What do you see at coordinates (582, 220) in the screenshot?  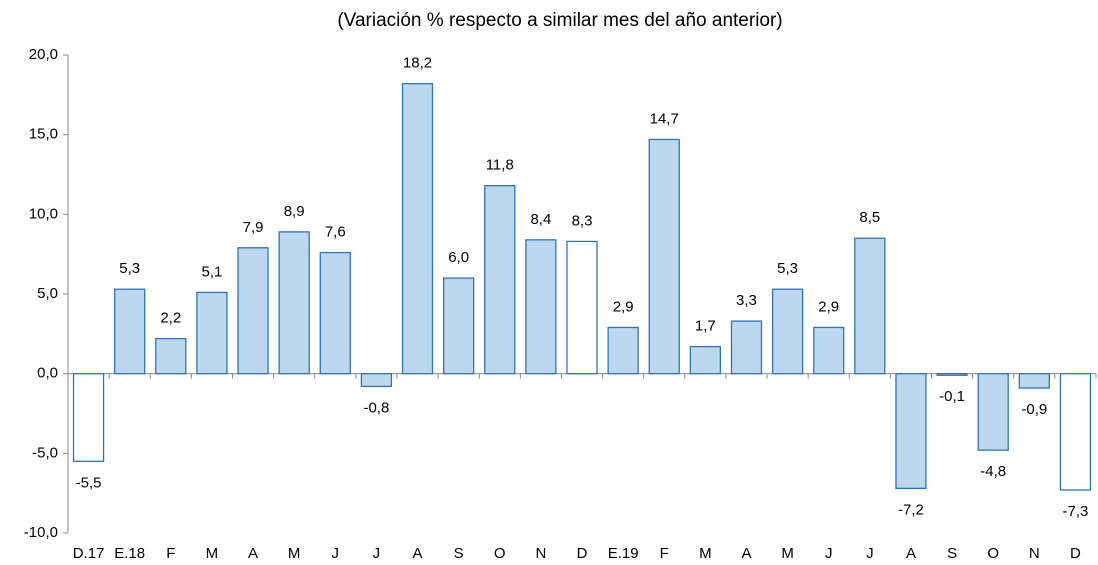 I see `value-label: 8,3` at bounding box center [582, 220].